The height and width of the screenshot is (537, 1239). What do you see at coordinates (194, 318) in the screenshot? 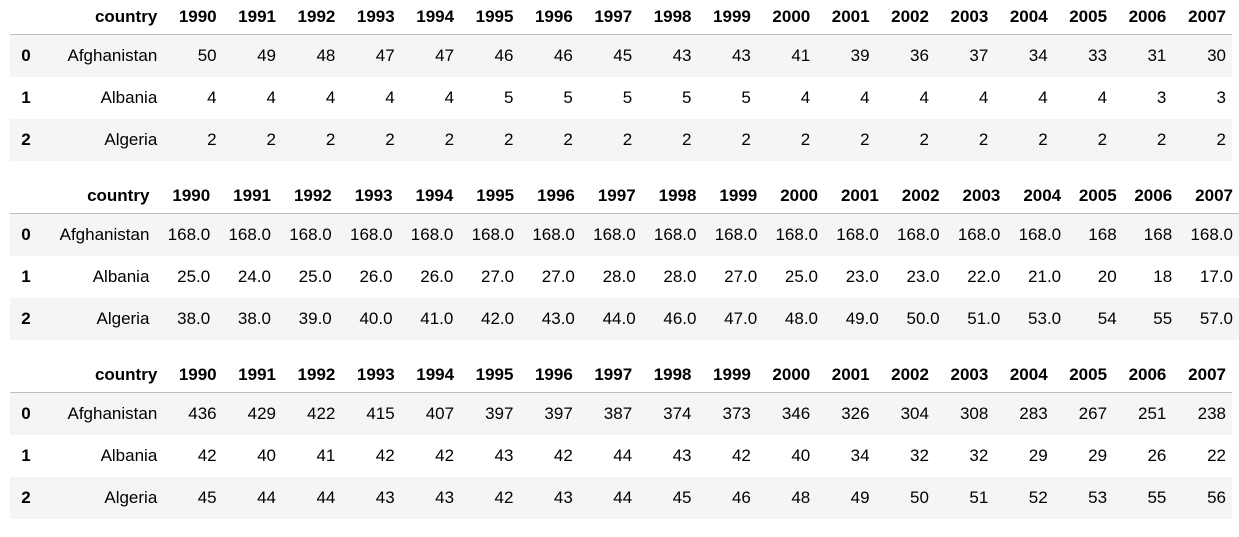
I see `value-cell: 38.0` at bounding box center [194, 318].